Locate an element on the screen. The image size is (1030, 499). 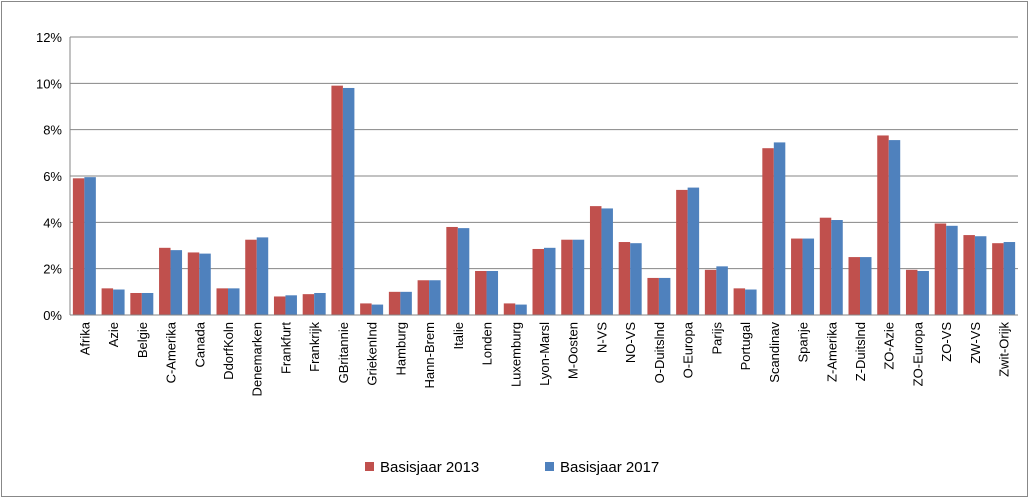
x-tick-label: O-Duitslnd is located at coordinates (659, 352).